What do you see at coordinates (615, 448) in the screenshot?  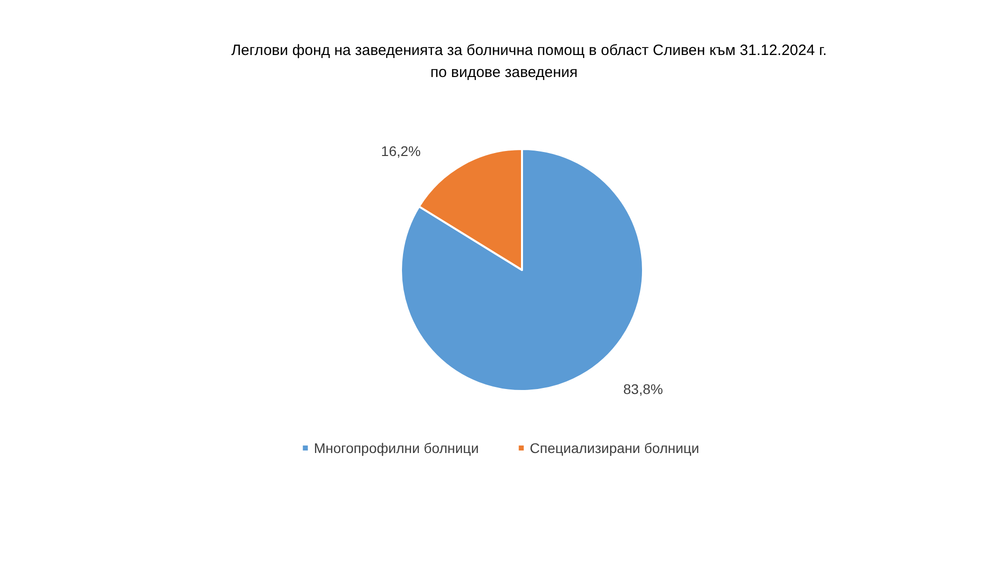 I see `legend-label: Специализирани болници` at bounding box center [615, 448].